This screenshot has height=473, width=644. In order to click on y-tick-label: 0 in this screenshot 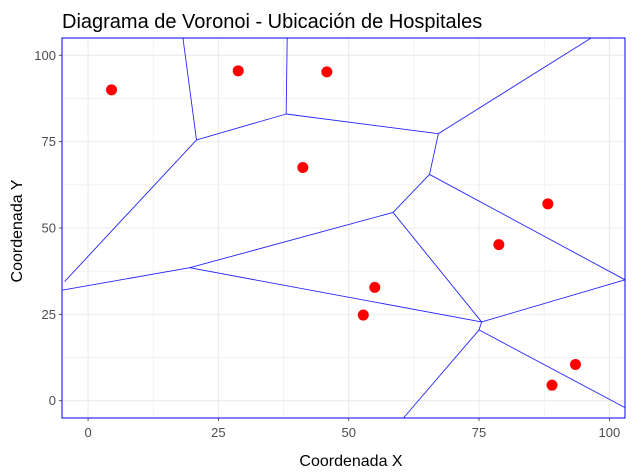, I will do `click(52, 400)`.